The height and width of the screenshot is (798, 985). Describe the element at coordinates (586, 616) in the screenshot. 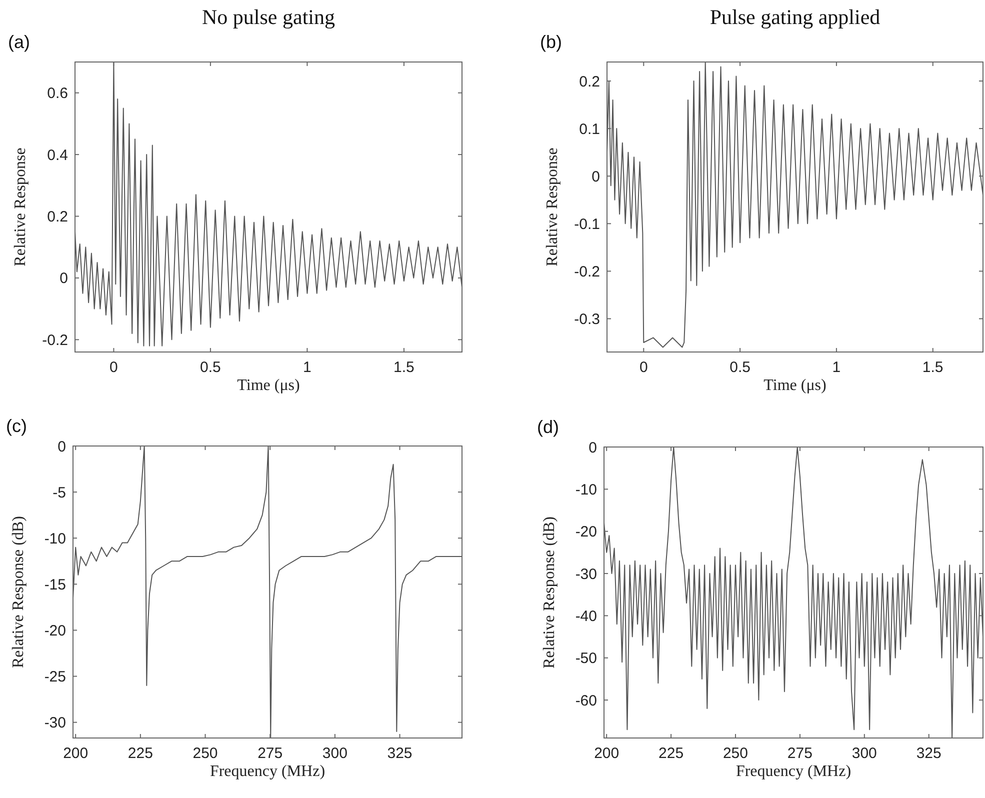

I see `y-tick-label: -40` at that location.